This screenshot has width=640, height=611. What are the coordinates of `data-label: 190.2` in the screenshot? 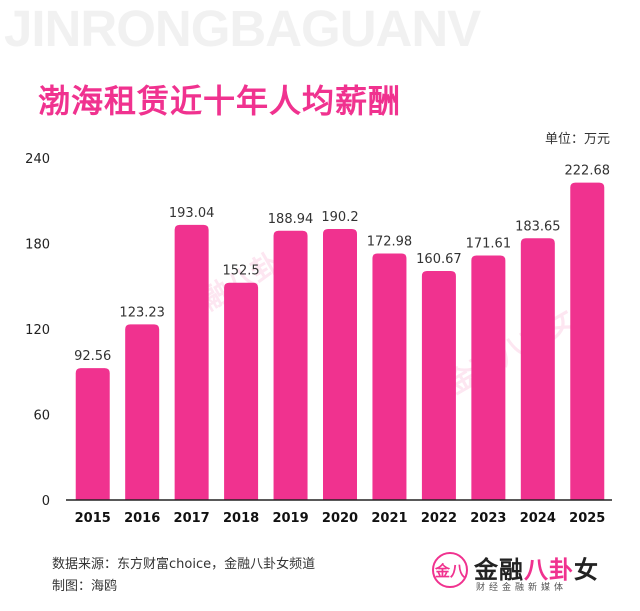 It's located at (339, 217).